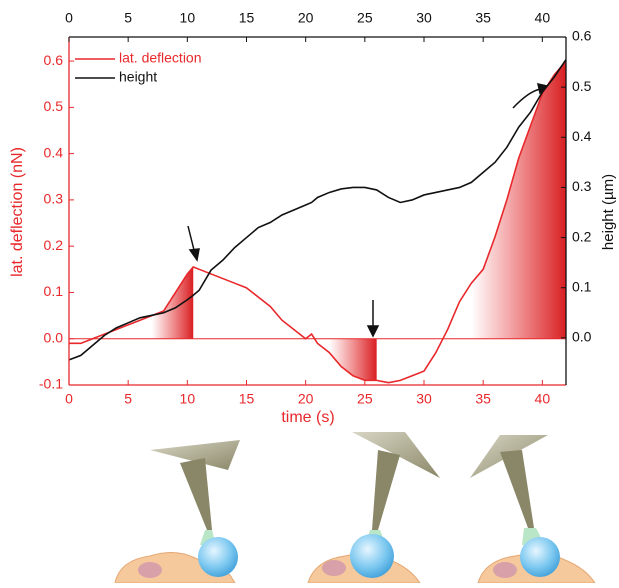  What do you see at coordinates (54, 106) in the screenshot?
I see `y-tick-label: 0.5` at bounding box center [54, 106].